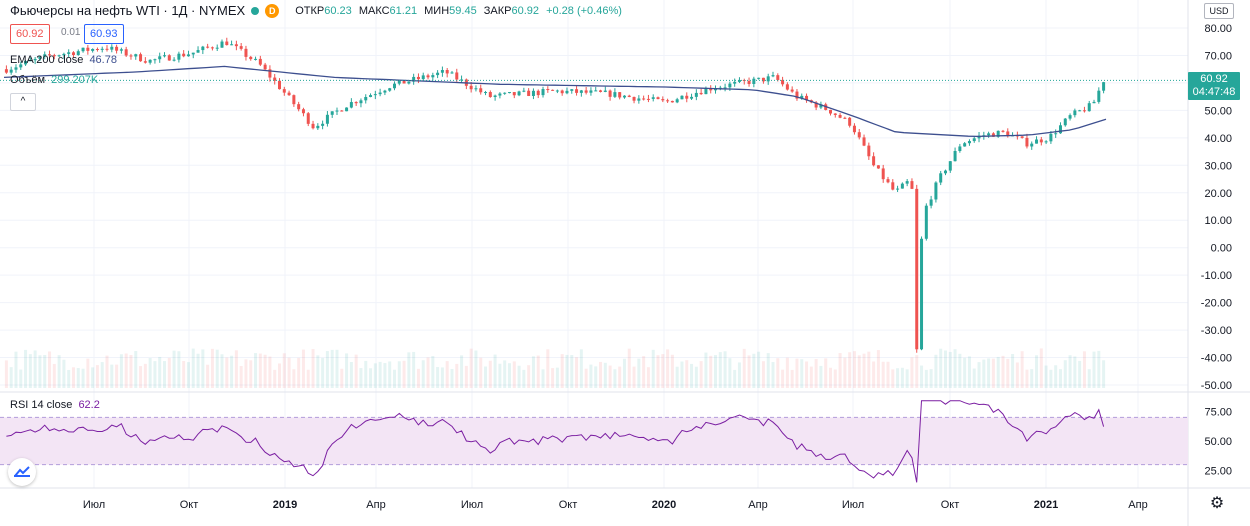 Image resolution: width=1250 pixels, height=526 pixels. I want to click on time-tick-label: 2020, so click(664, 505).